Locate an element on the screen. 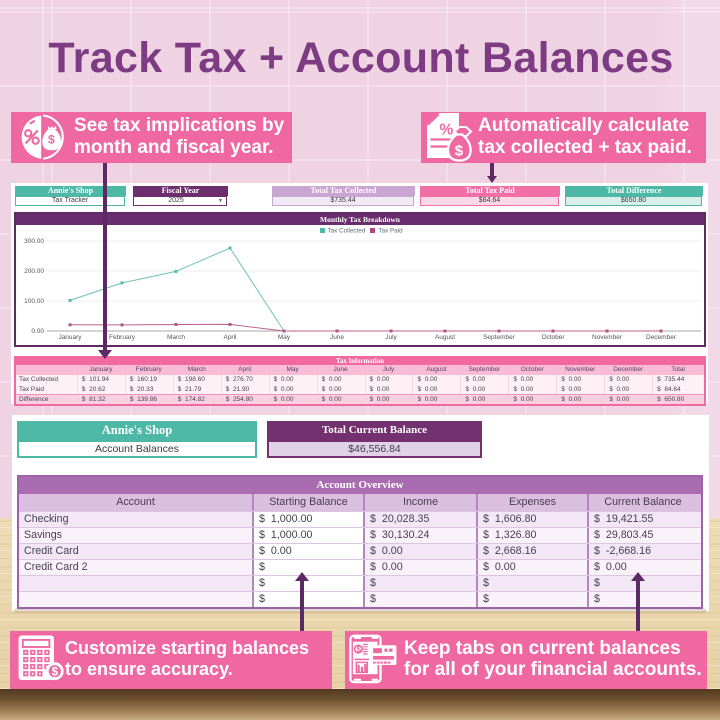 Image resolution: width=720 pixels, height=720 pixels. svg-text: August is located at coordinates (445, 337).